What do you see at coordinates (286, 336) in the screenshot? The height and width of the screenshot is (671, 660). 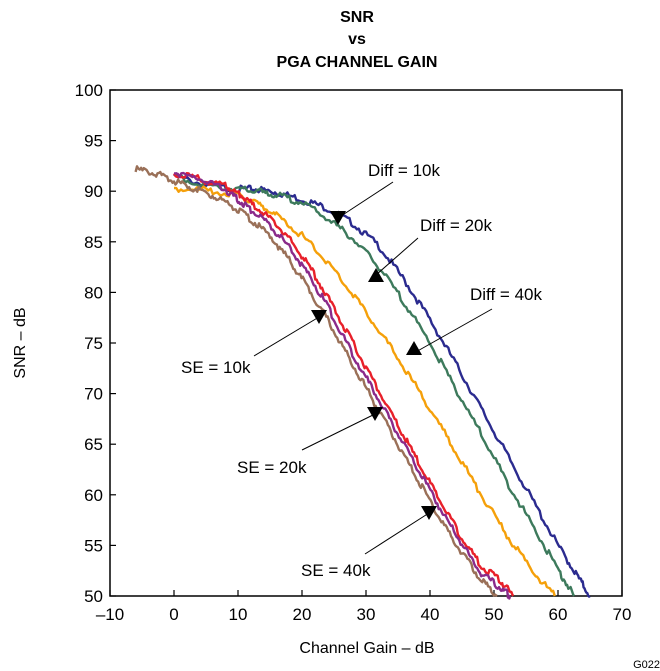 I see `annotation-leader-se-10k` at bounding box center [286, 336].